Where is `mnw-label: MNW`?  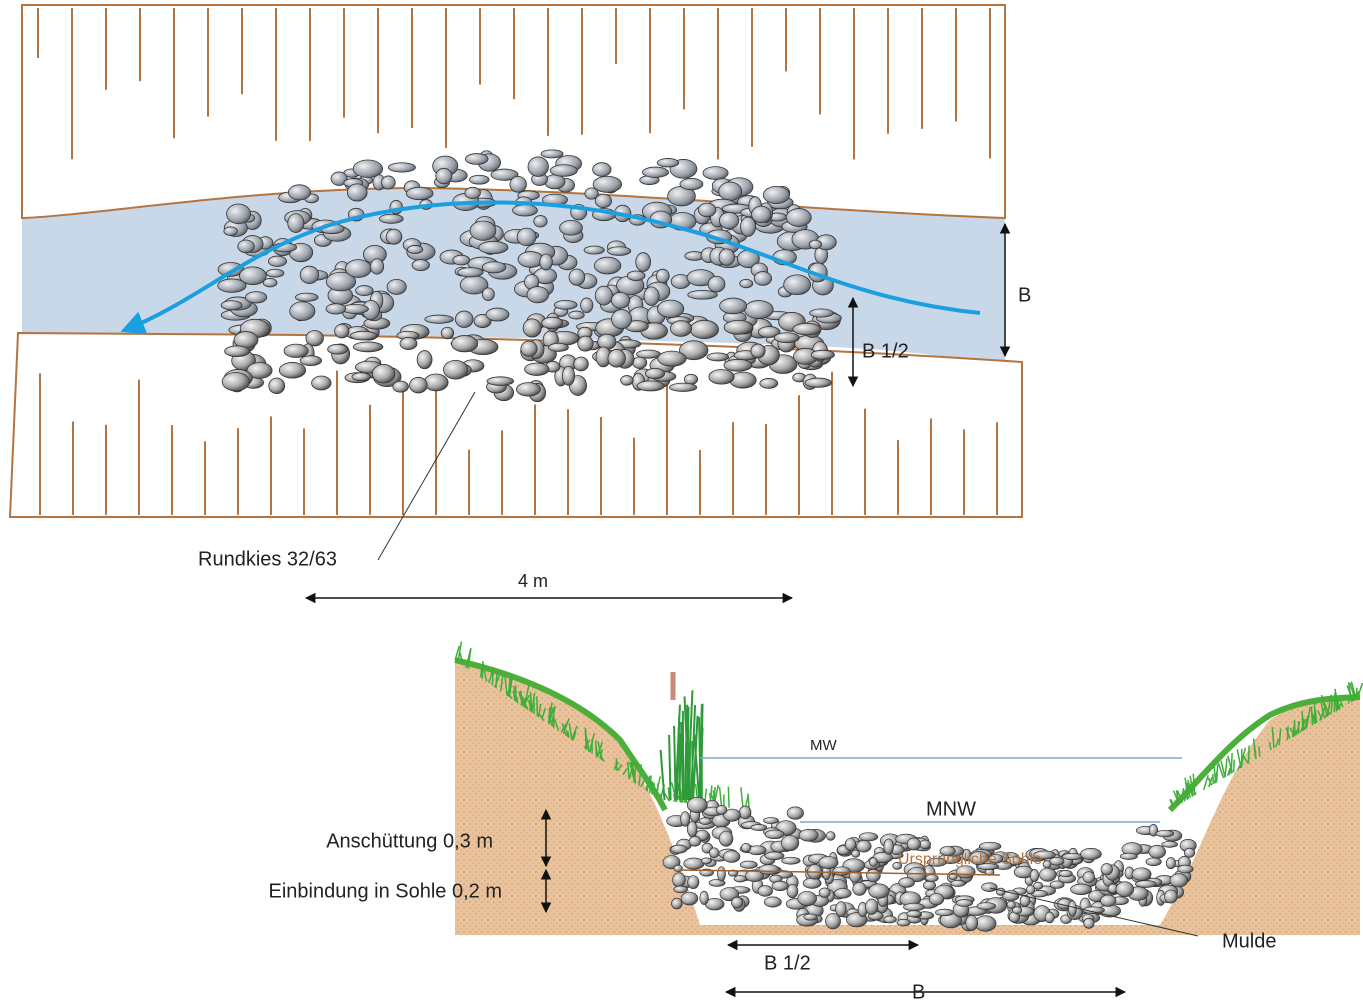
mnw-label: MNW is located at coordinates (951, 809).